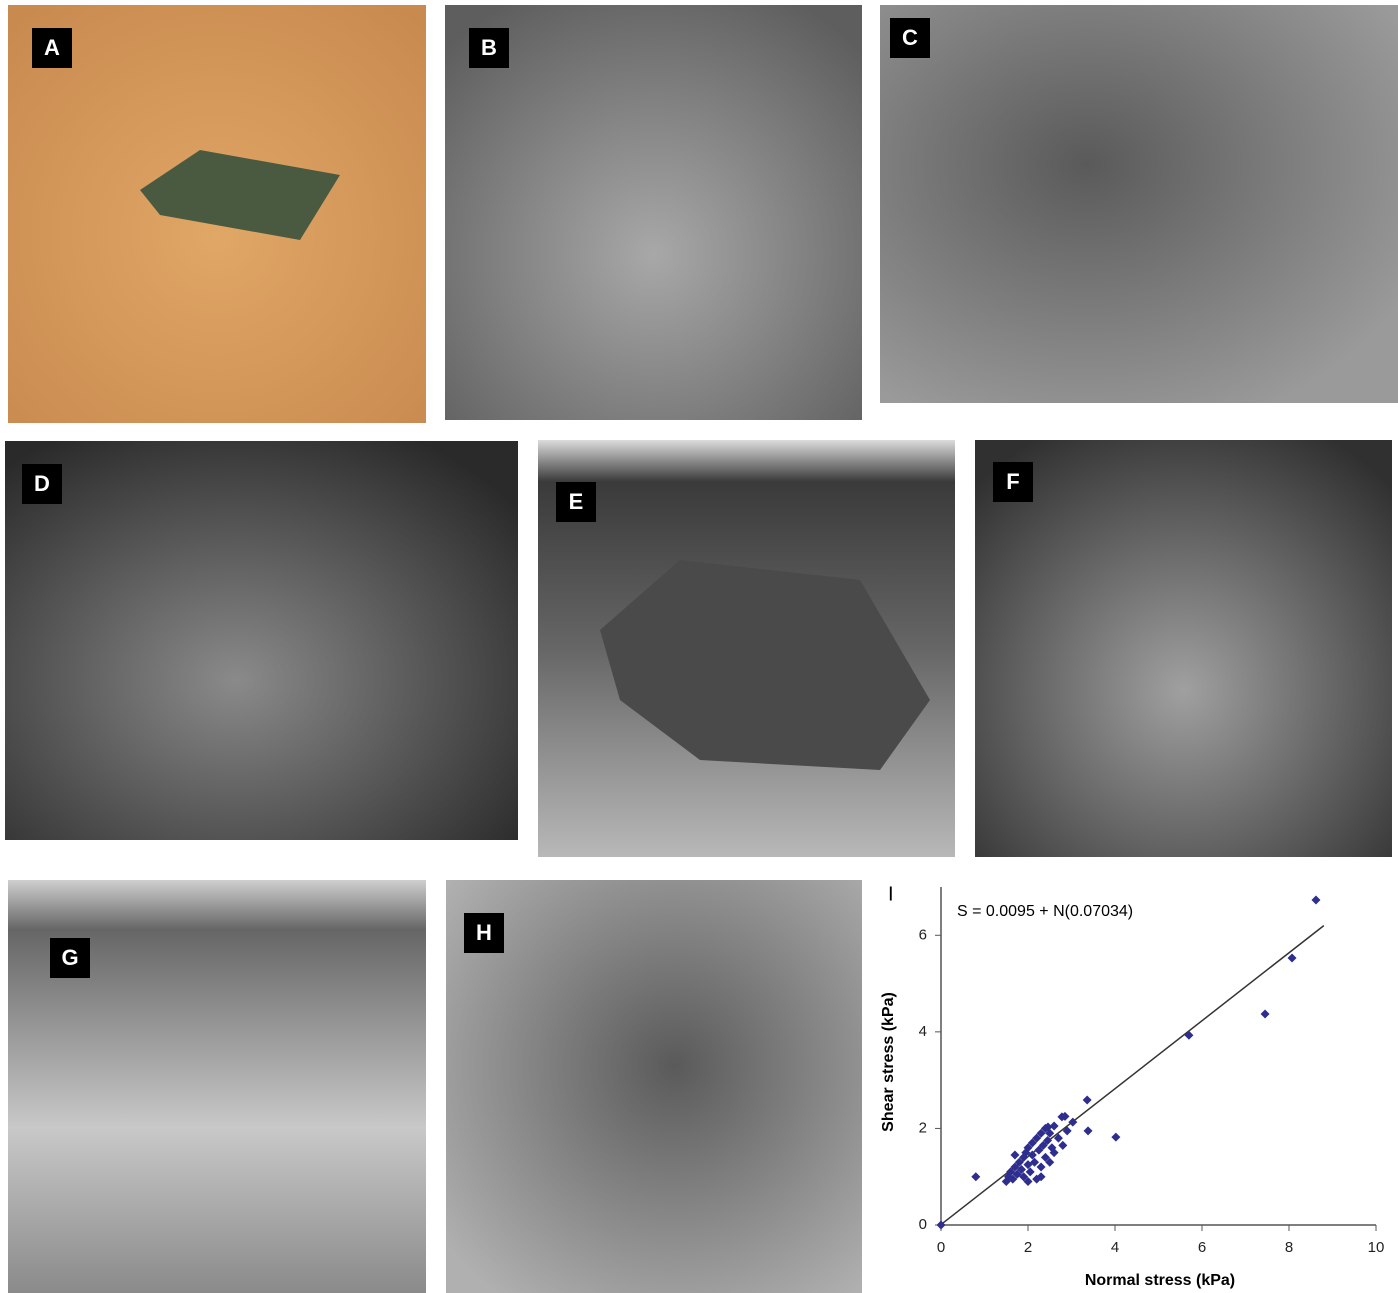  Describe the element at coordinates (891, 894) in the screenshot. I see `chart-label: I` at that location.